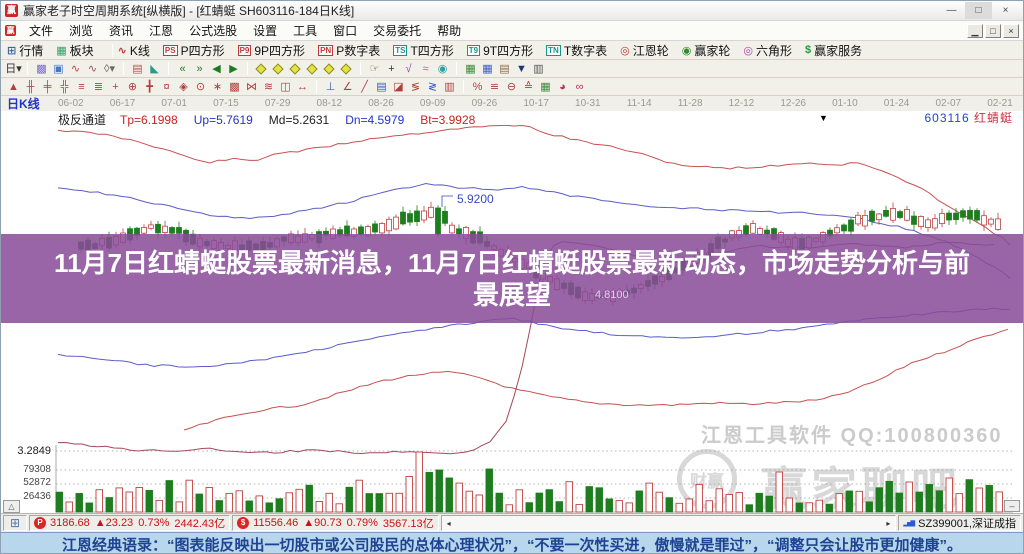  Describe the element at coordinates (217, 86) in the screenshot. I see `toolbar-icon: ∗` at that location.